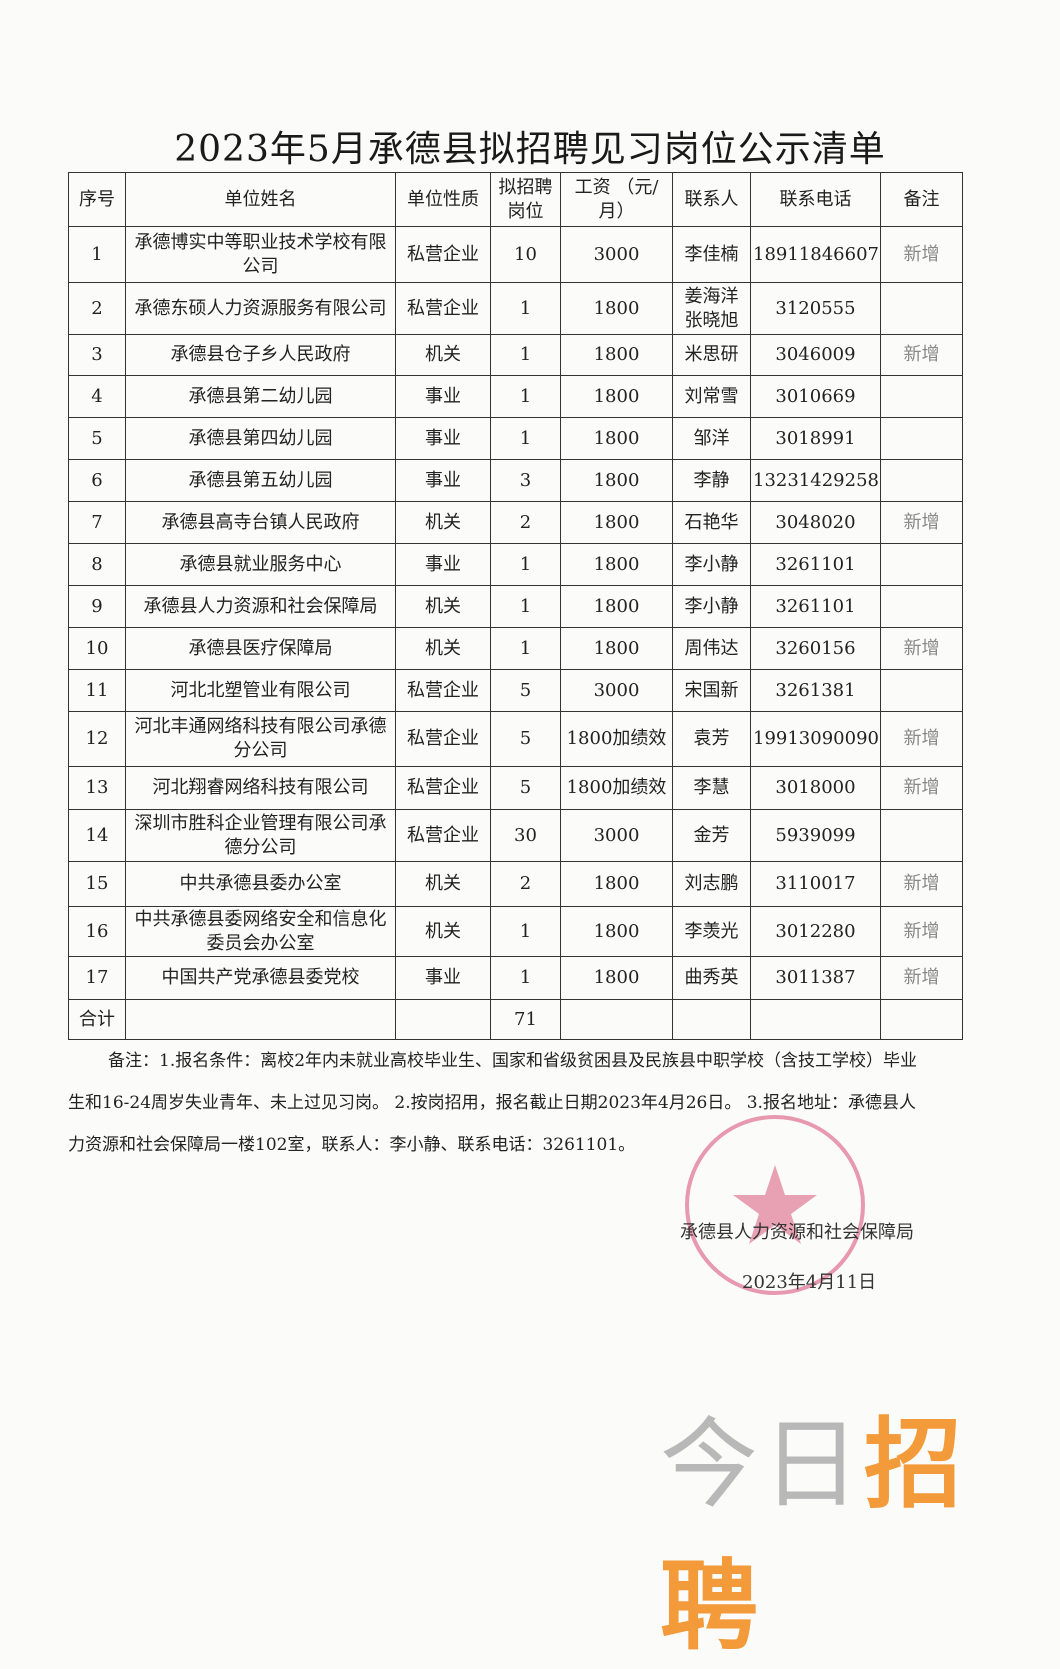 The width and height of the screenshot is (1060, 1669). Describe the element at coordinates (260, 396) in the screenshot. I see `unit-name: 承德县第二幼儿园` at that location.